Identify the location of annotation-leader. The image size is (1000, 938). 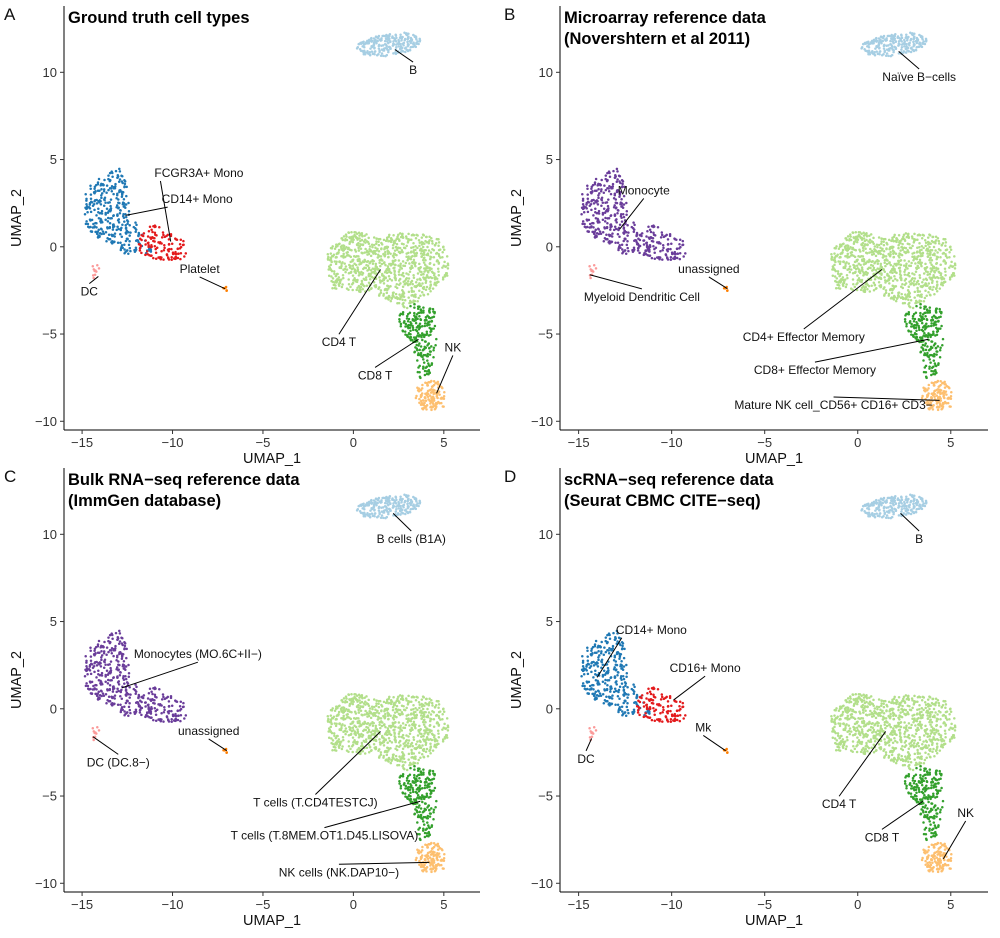
(445, 374).